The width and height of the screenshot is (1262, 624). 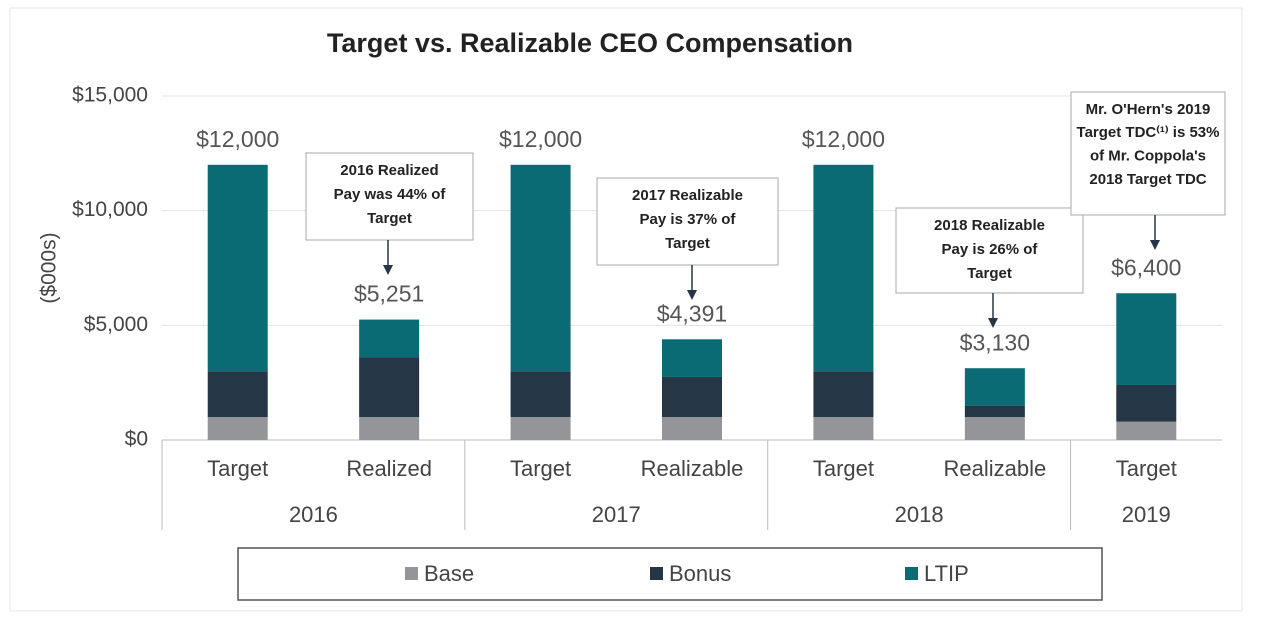 I want to click on total-label: $4,391, so click(x=692, y=313).